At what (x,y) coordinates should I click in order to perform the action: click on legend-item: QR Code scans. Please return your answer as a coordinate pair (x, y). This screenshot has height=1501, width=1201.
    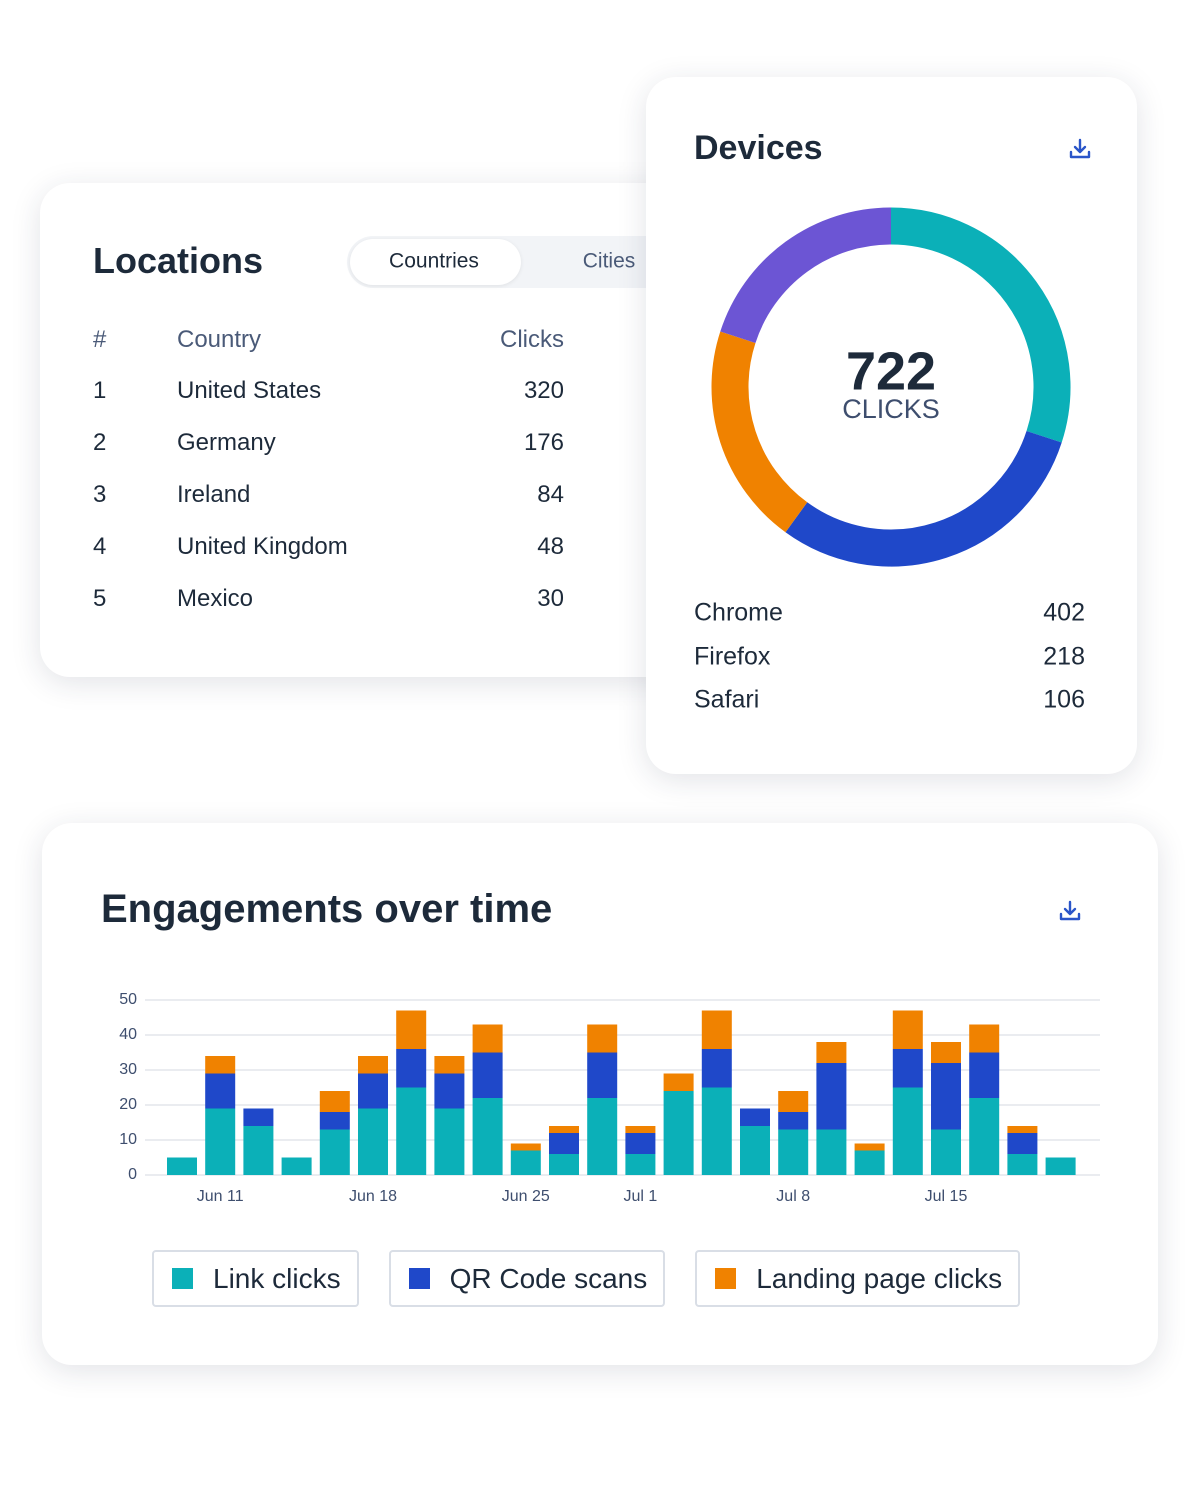
    Looking at the image, I should click on (527, 1278).